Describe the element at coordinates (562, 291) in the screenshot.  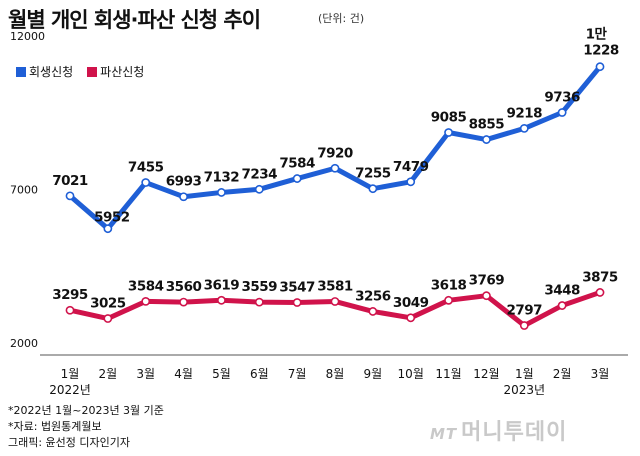
I see `data-label: 3448` at that location.